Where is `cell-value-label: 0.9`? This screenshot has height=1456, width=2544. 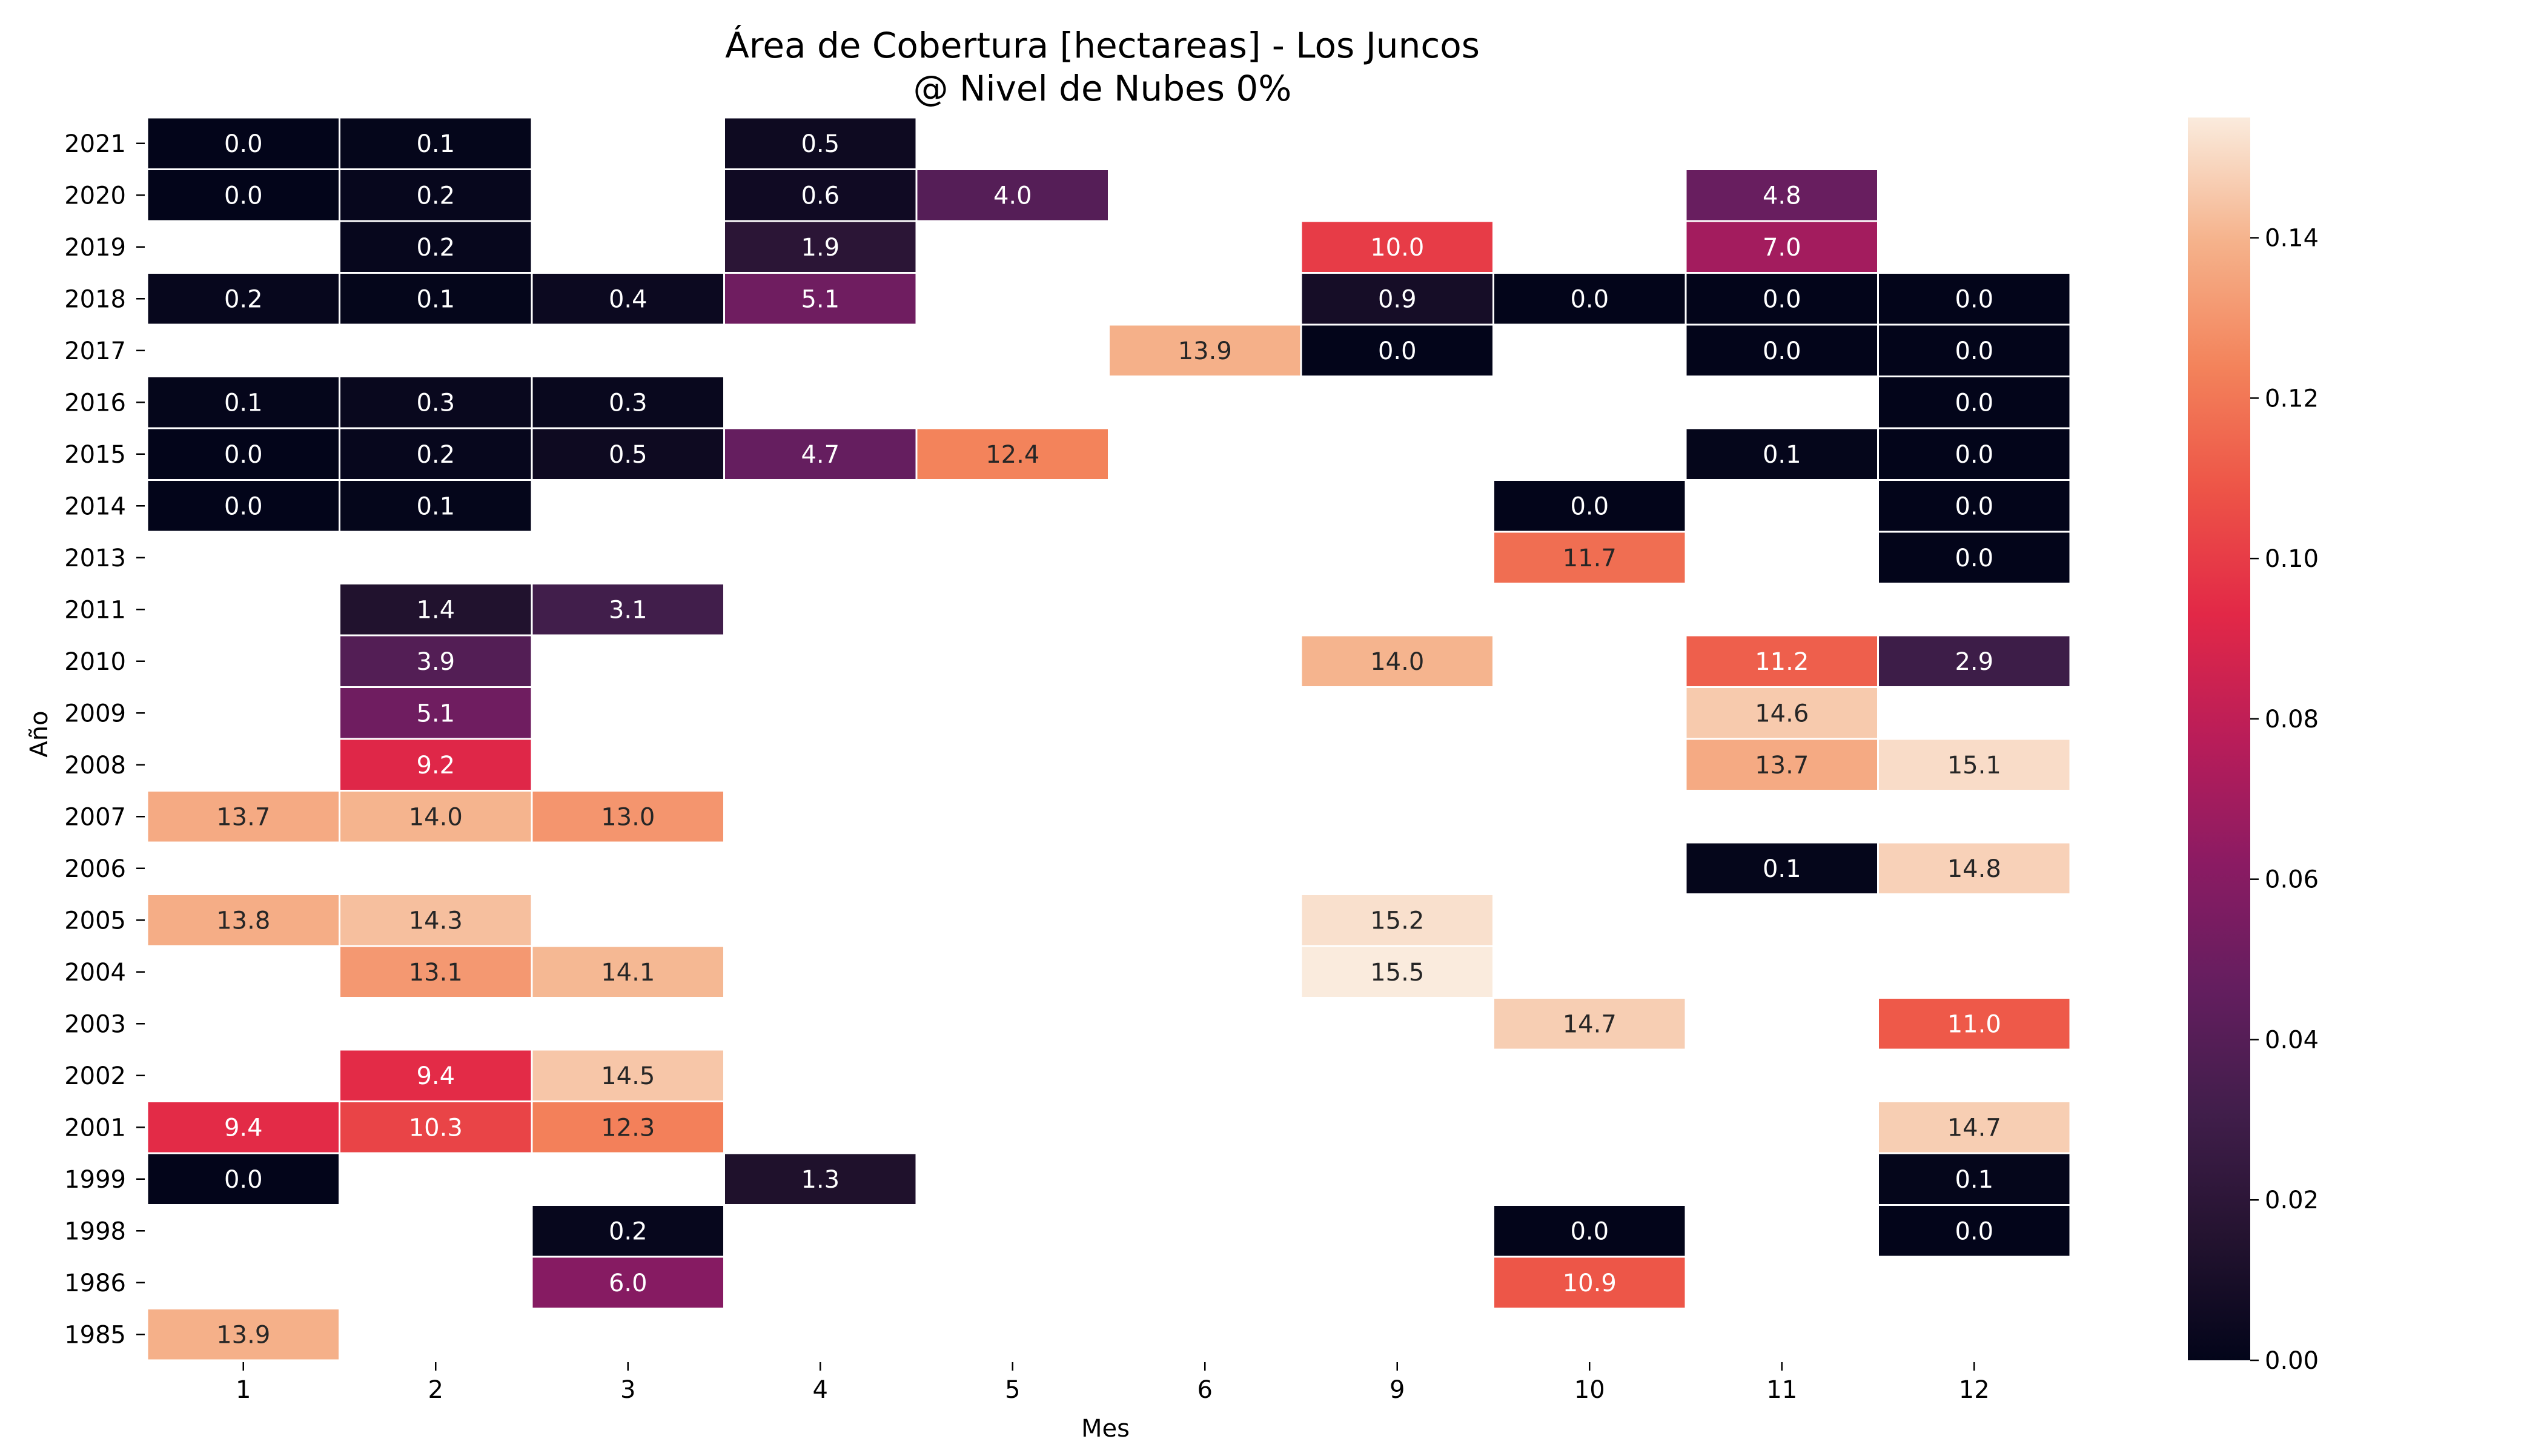
cell-value-label: 0.9 is located at coordinates (1398, 299).